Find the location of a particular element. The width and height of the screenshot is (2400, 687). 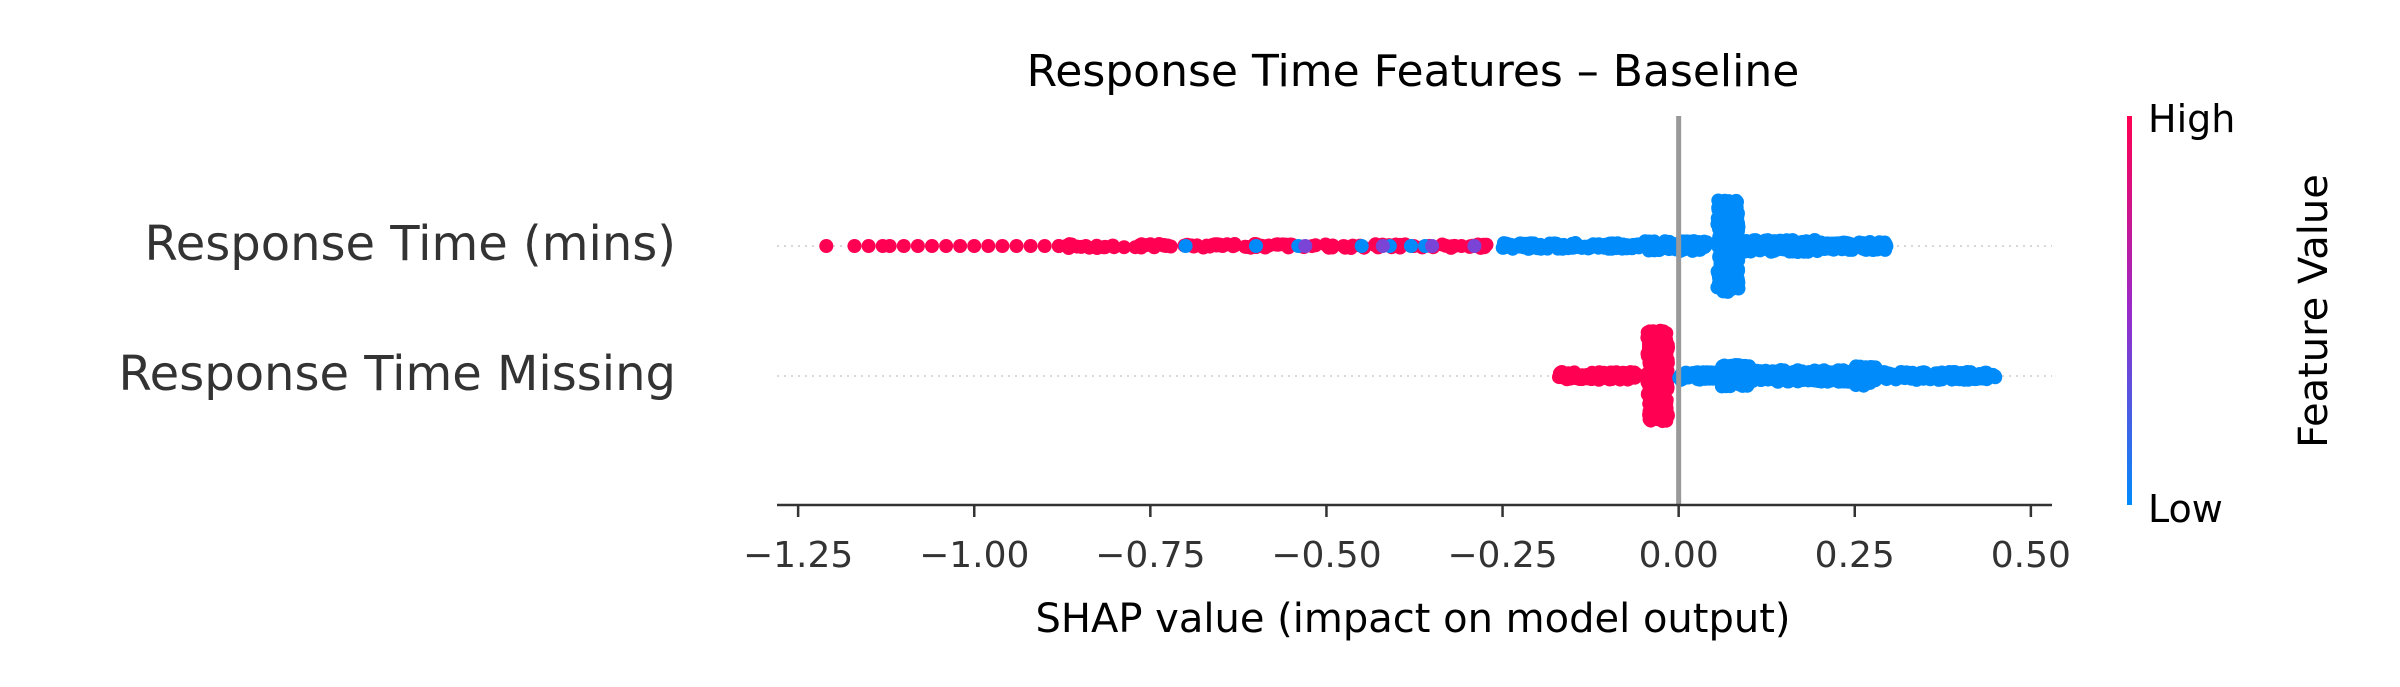

chart-title: Response Time Features – Baseline is located at coordinates (1413, 71).